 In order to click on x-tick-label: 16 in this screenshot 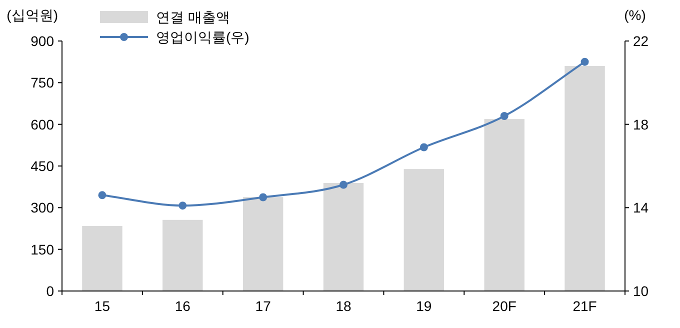, I will do `click(182, 306)`.